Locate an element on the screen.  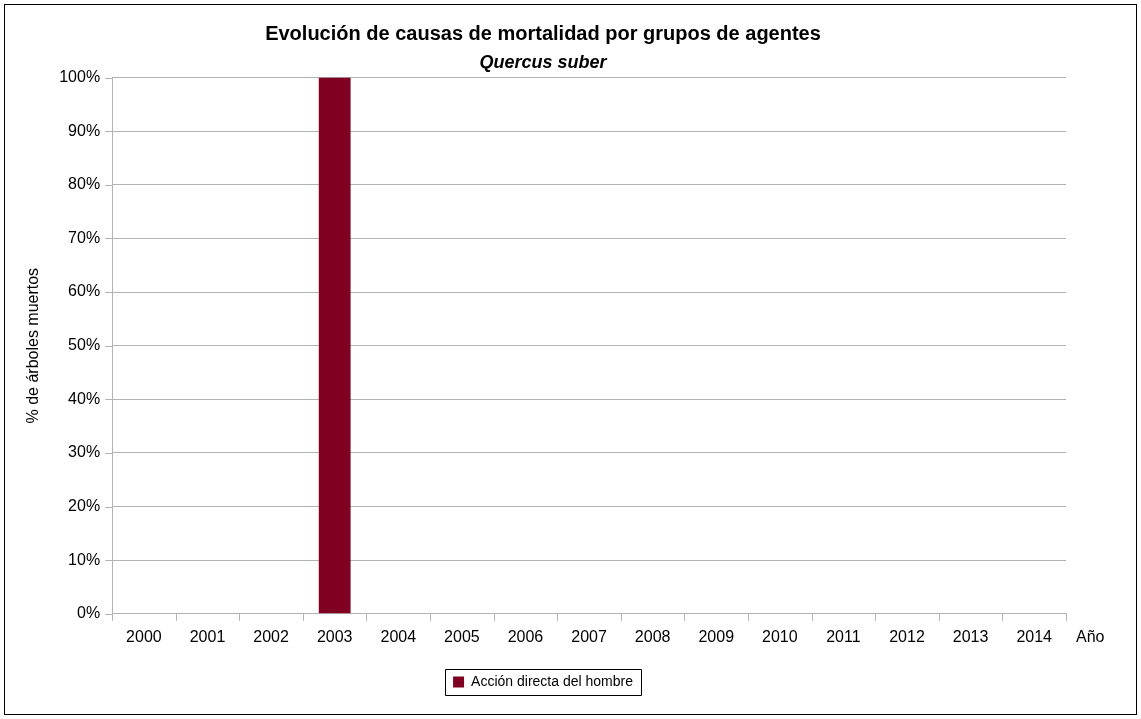
y-tick-label: 60% is located at coordinates (84, 291).